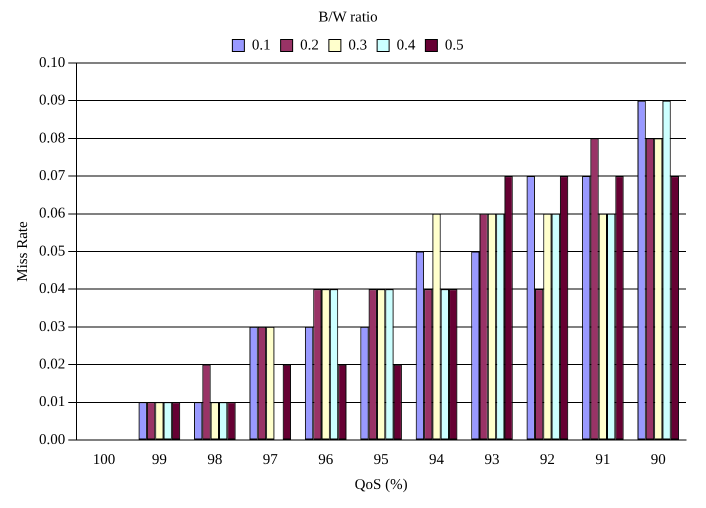 Image resolution: width=706 pixels, height=508 pixels. Describe the element at coordinates (214, 460) in the screenshot. I see `x-tick-label: 98` at that location.